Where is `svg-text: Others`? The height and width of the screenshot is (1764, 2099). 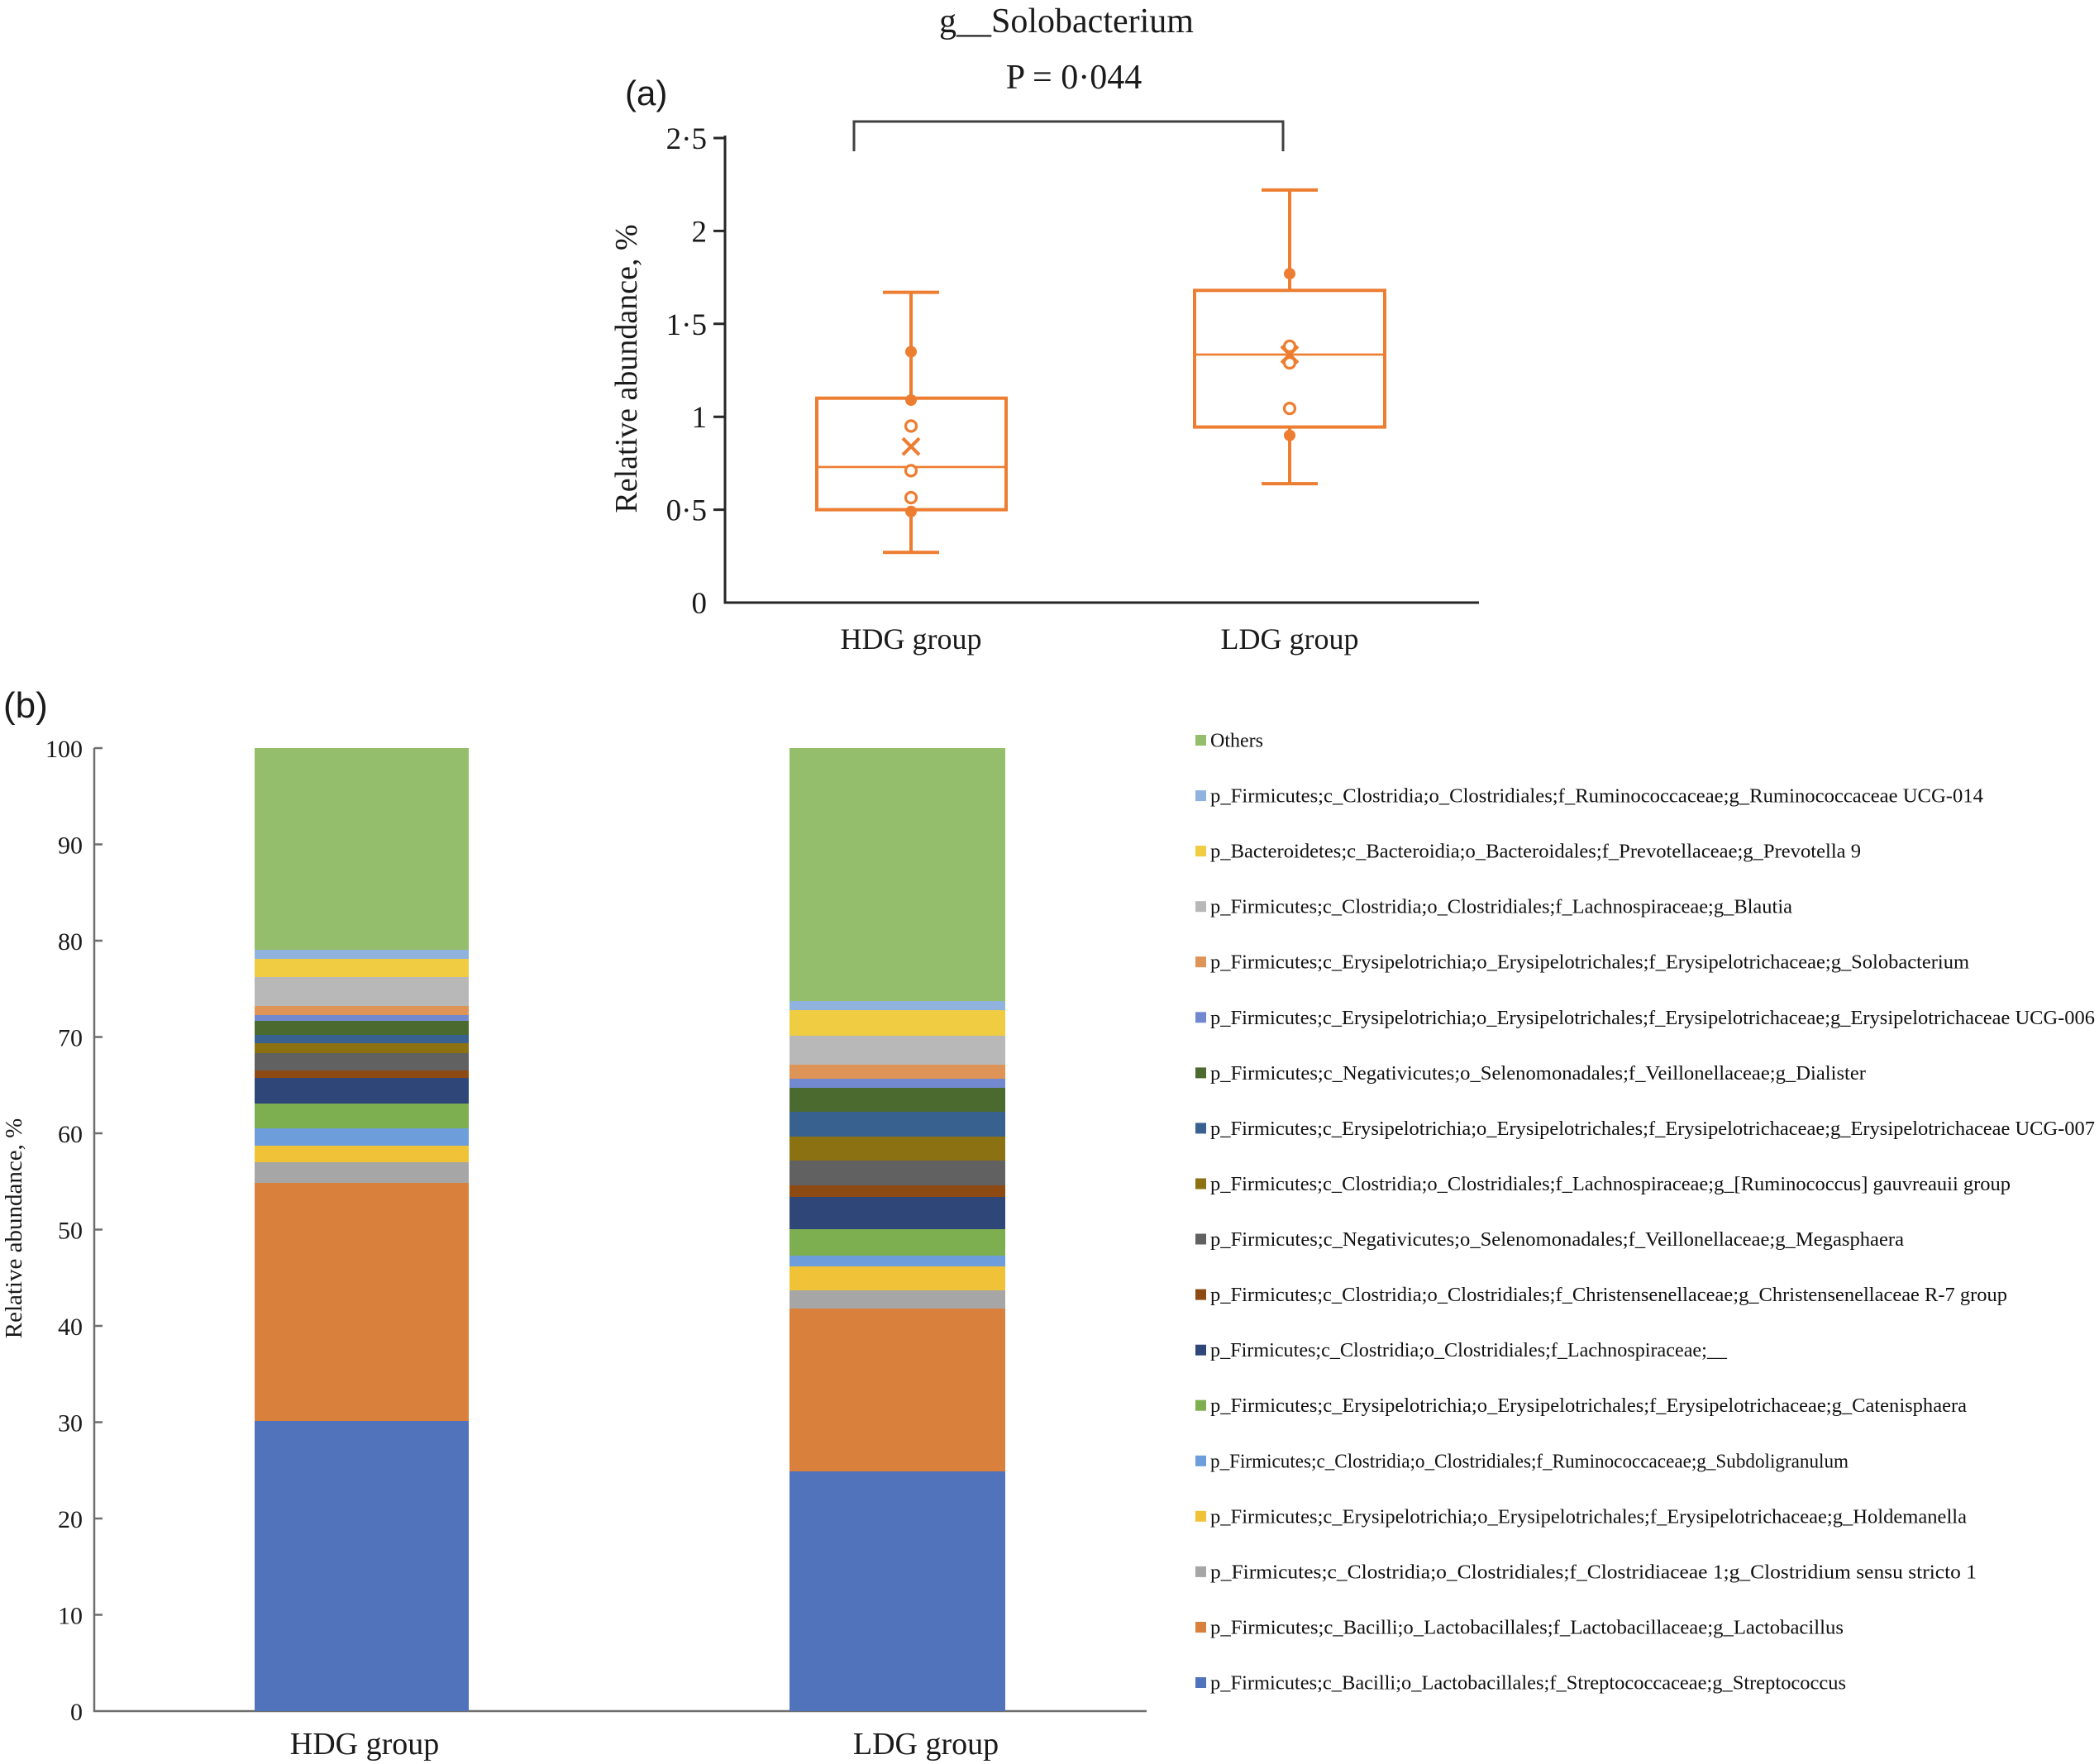 svg-text: Others is located at coordinates (1236, 742).